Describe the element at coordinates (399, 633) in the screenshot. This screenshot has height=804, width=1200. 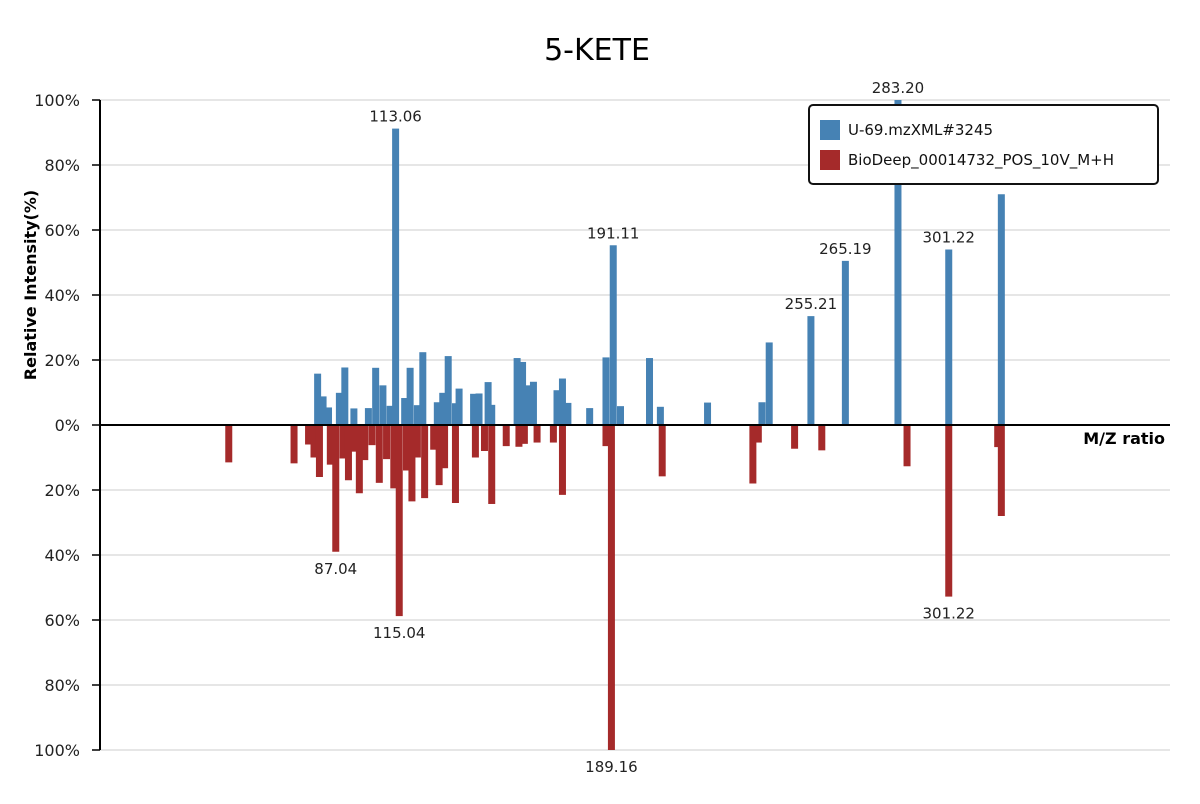
I see `reference-peak-label: 115.04` at that location.